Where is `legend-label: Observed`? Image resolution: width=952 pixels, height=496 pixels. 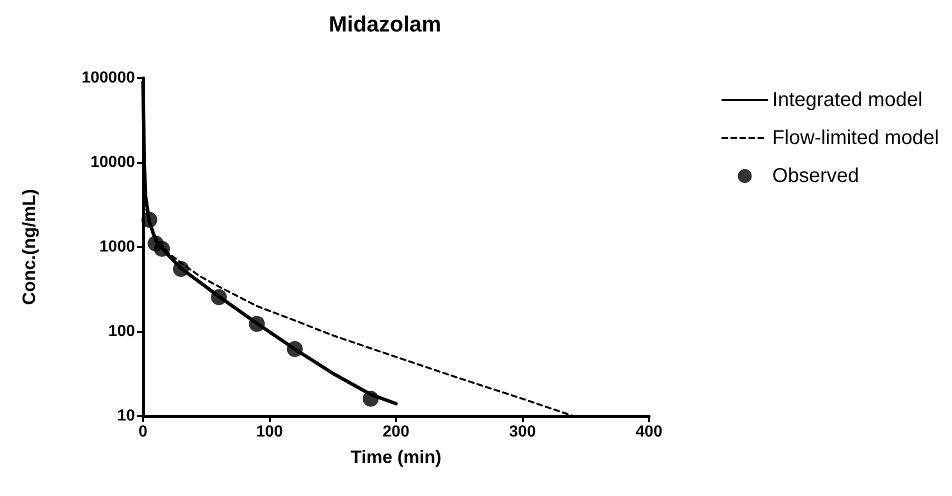 legend-label: Observed is located at coordinates (816, 176).